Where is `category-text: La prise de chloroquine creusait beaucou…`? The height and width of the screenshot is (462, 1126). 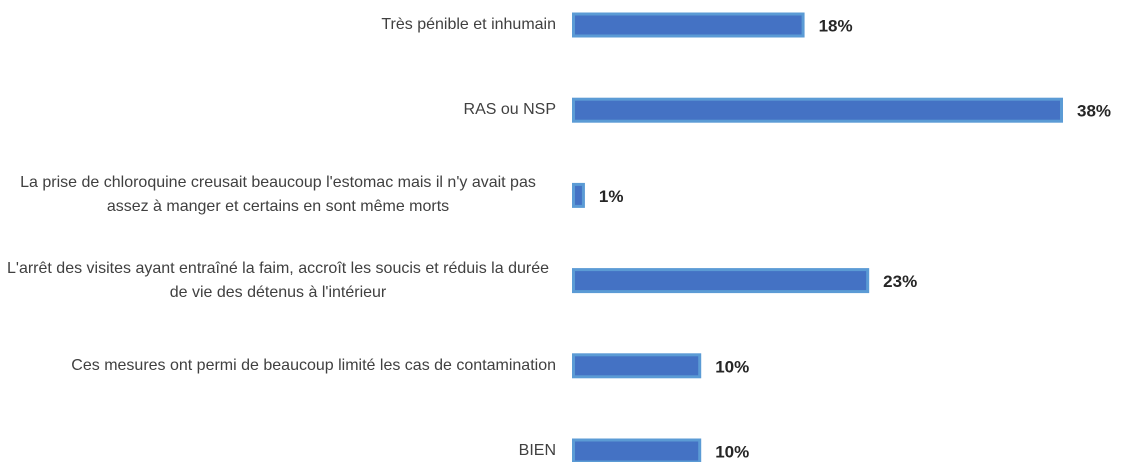
category-text: La prise de chloroquine creusait beaucou… is located at coordinates (278, 195).